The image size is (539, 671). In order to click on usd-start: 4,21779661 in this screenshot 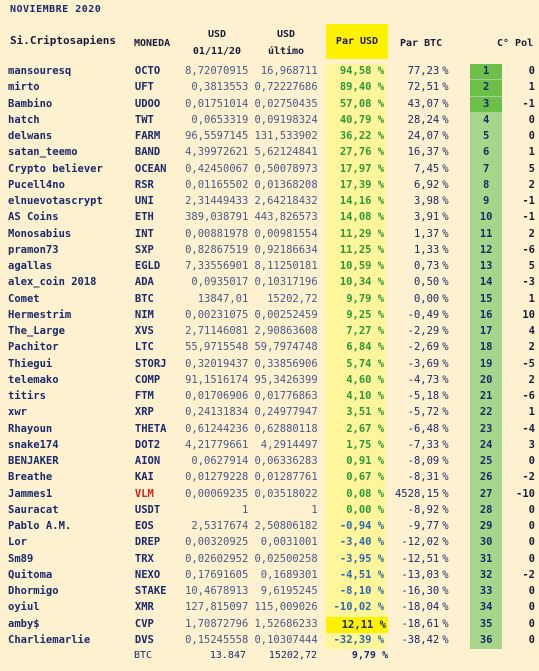, I will do `click(217, 444)`.